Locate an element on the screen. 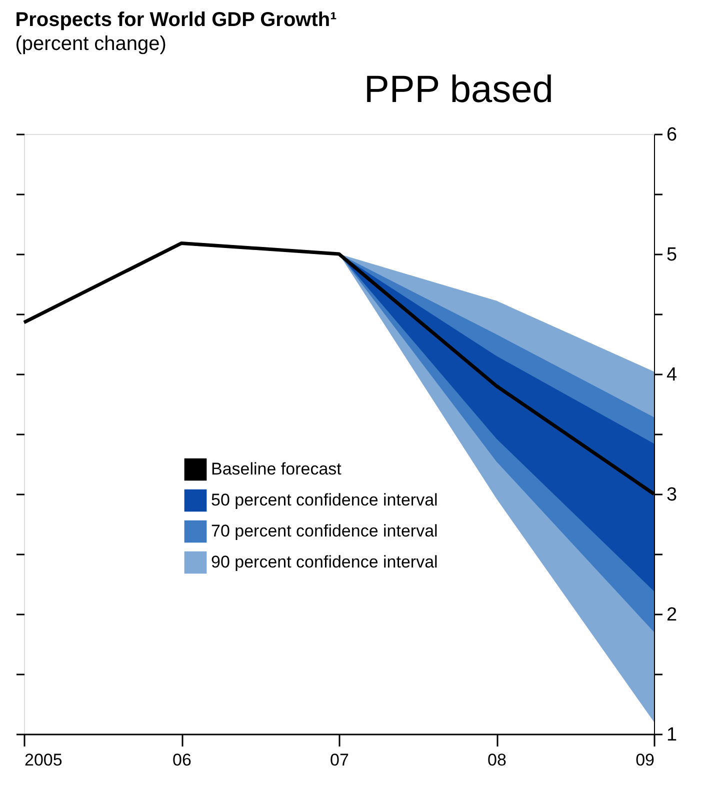 This screenshot has width=720, height=793. y-tick-label: 3 is located at coordinates (672, 495).